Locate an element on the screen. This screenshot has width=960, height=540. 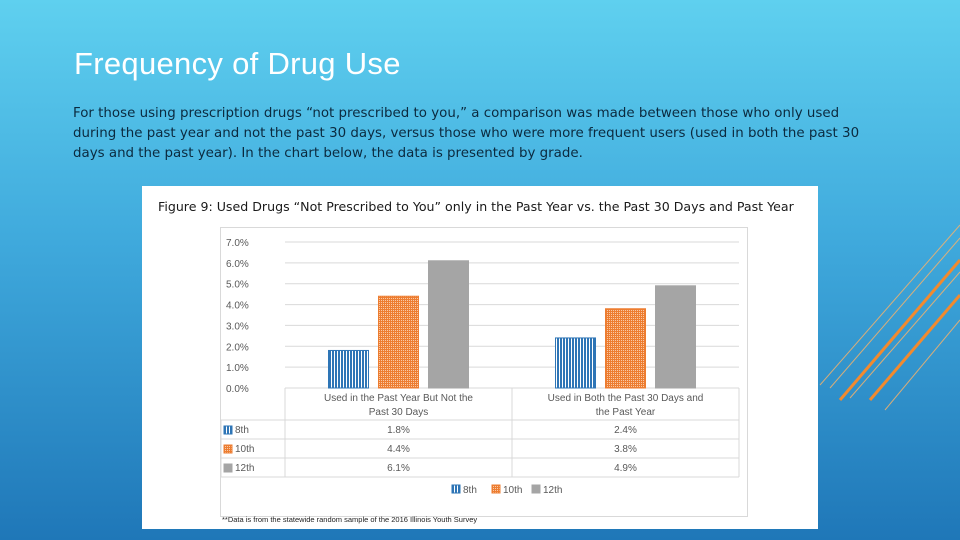
y-tick-label: 4.0% is located at coordinates (237, 306).